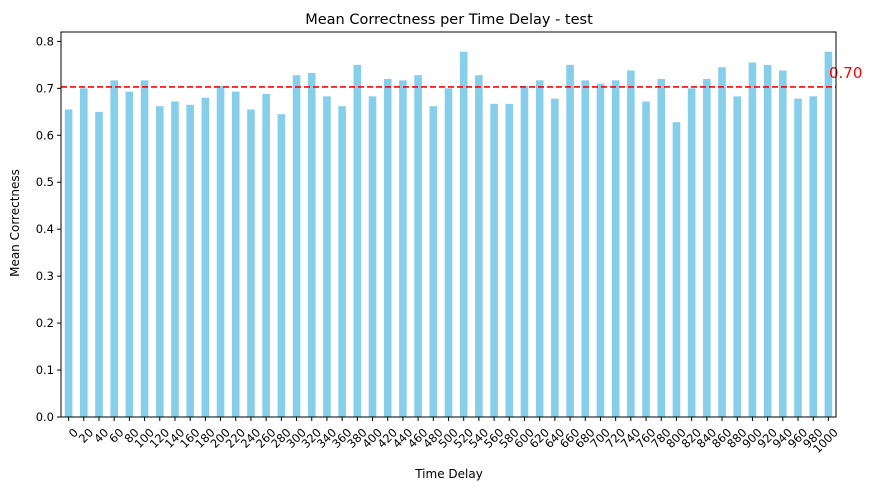 This screenshot has width=875, height=491. I want to click on y-tick-label: 0.1, so click(45, 370).